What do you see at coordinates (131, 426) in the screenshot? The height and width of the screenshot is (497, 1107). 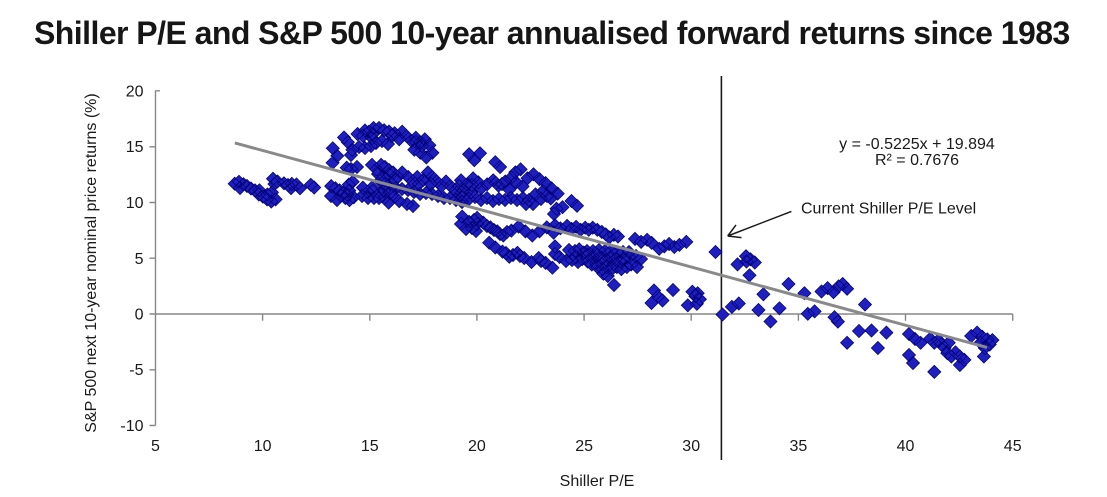 I see `svg-text: -10` at bounding box center [131, 426].